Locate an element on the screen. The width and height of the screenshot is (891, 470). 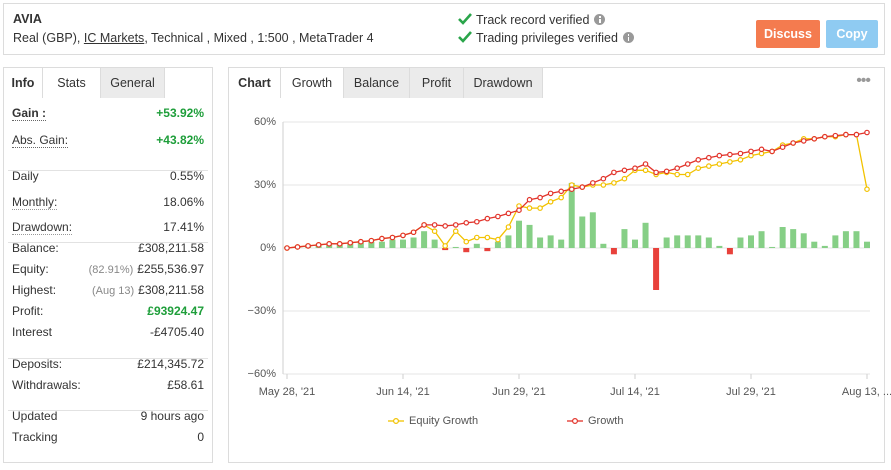
stat-number: 18.06% is located at coordinates (183, 201).